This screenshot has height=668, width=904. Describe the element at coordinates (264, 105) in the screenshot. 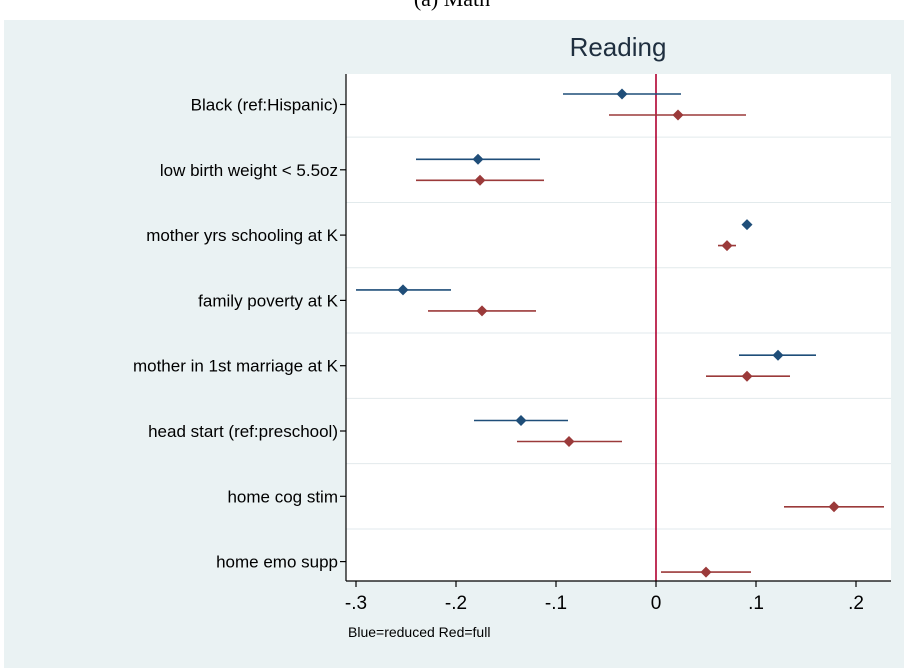

I see `y-tick-label: Black (ref:Hispanic)` at that location.